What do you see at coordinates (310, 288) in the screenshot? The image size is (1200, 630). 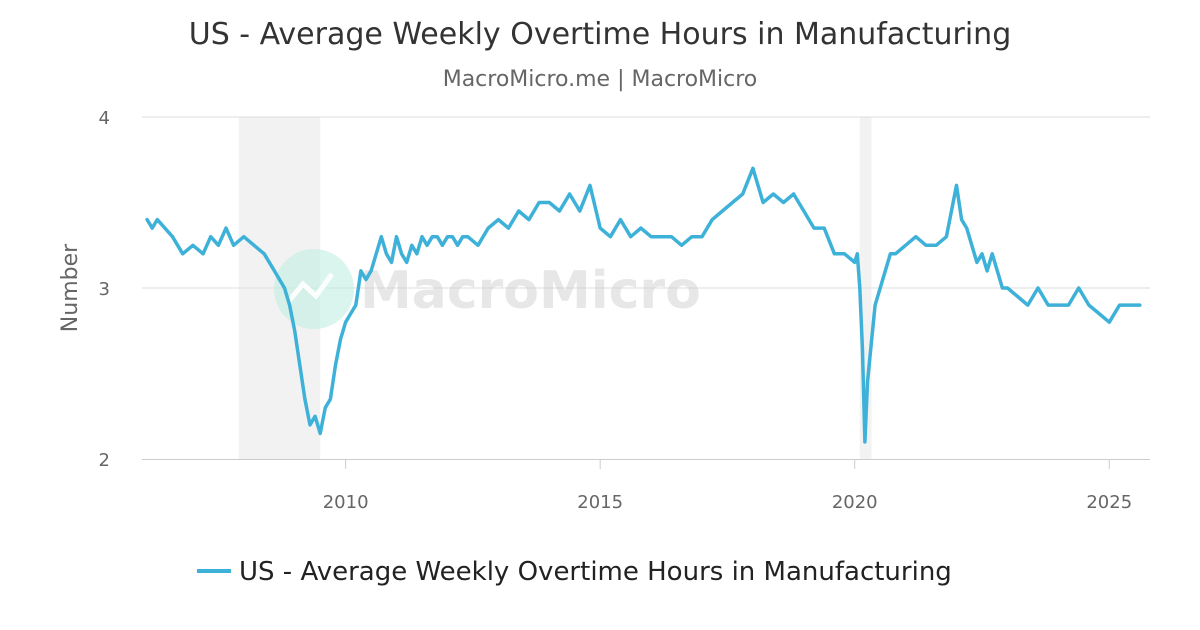 I see `watermark-logo-stroke` at bounding box center [310, 288].